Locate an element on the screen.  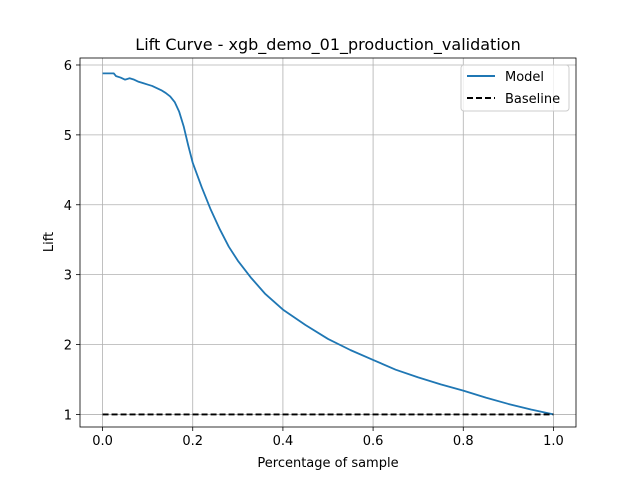
y-tick-label: 1 is located at coordinates (68, 415).